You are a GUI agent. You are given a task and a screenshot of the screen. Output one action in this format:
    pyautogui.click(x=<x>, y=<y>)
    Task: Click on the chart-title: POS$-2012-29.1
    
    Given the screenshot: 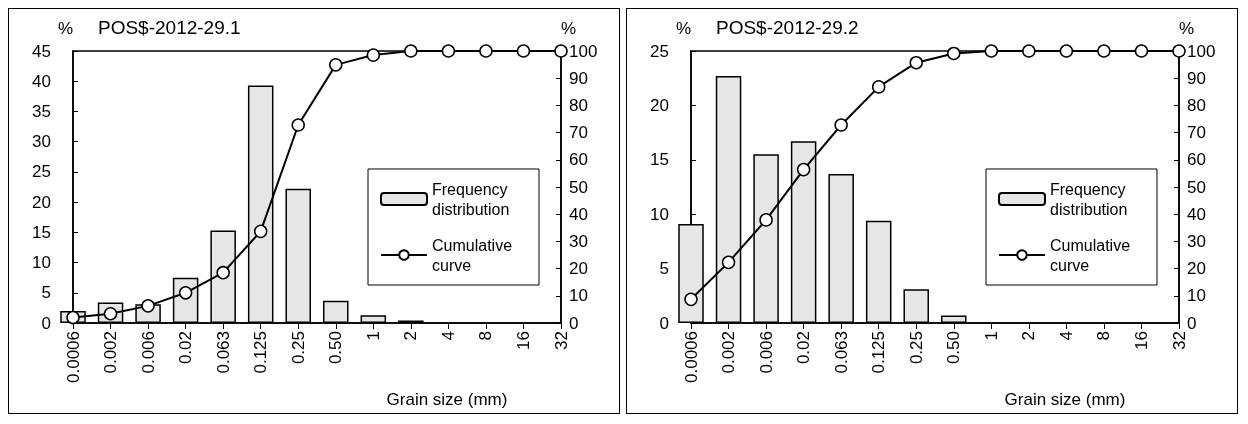 What is the action you would take?
    pyautogui.click(x=169, y=27)
    